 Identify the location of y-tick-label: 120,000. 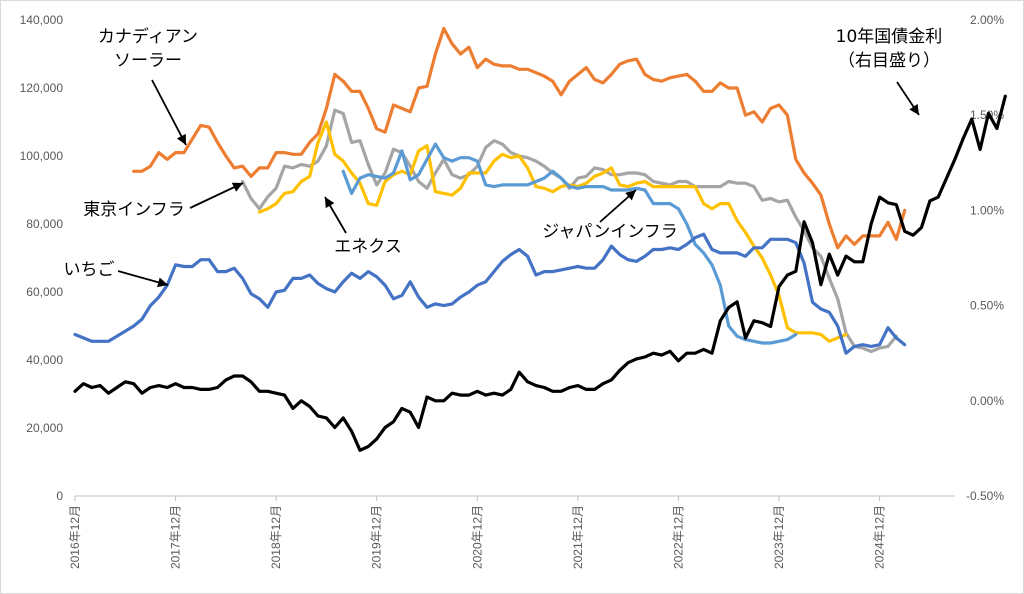
(42, 88).